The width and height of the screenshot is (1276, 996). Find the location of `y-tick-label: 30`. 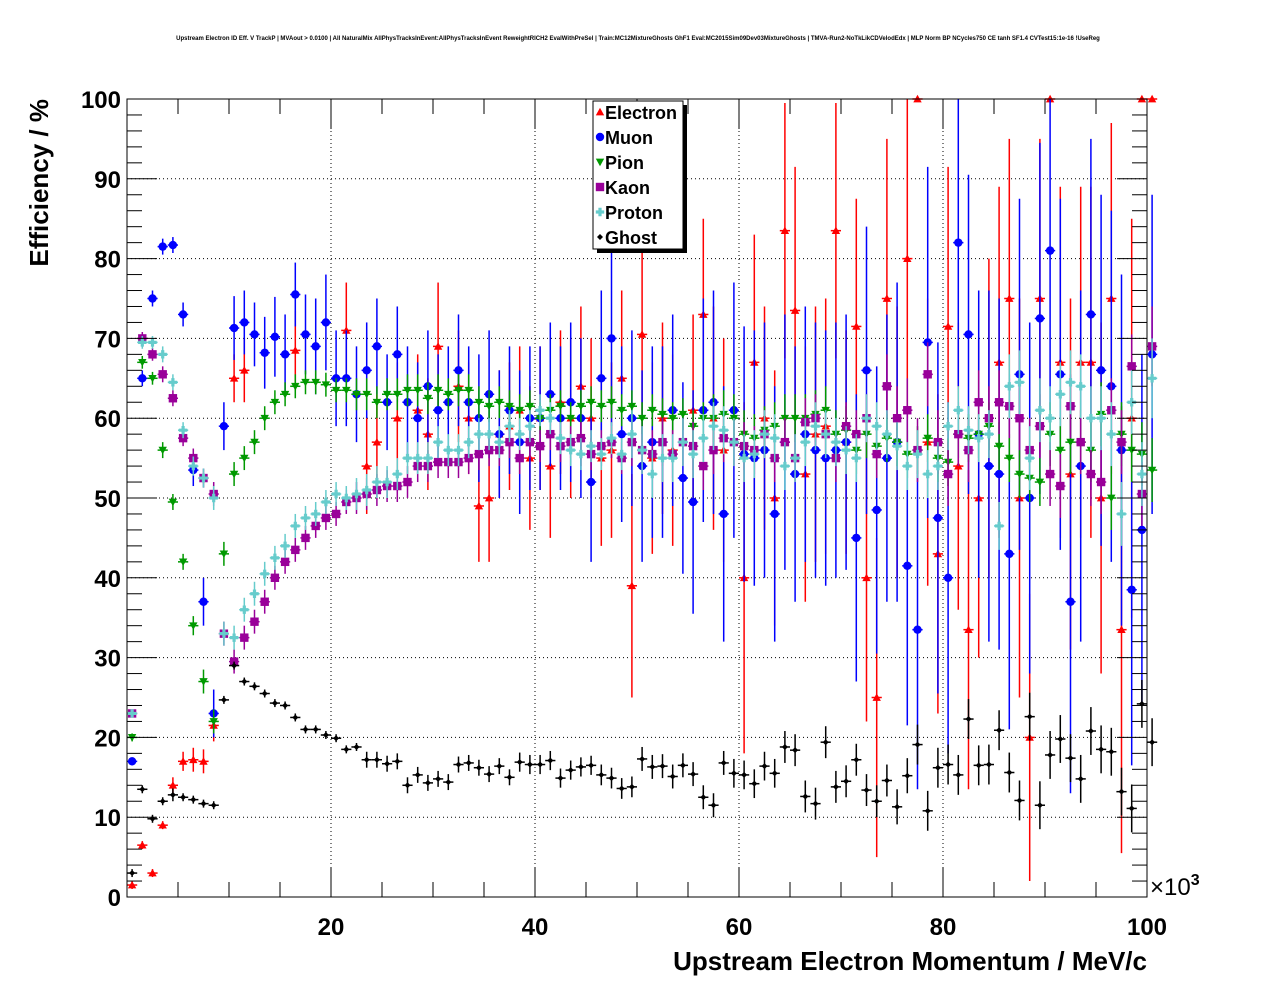

y-tick-label: 30 is located at coordinates (107, 659).